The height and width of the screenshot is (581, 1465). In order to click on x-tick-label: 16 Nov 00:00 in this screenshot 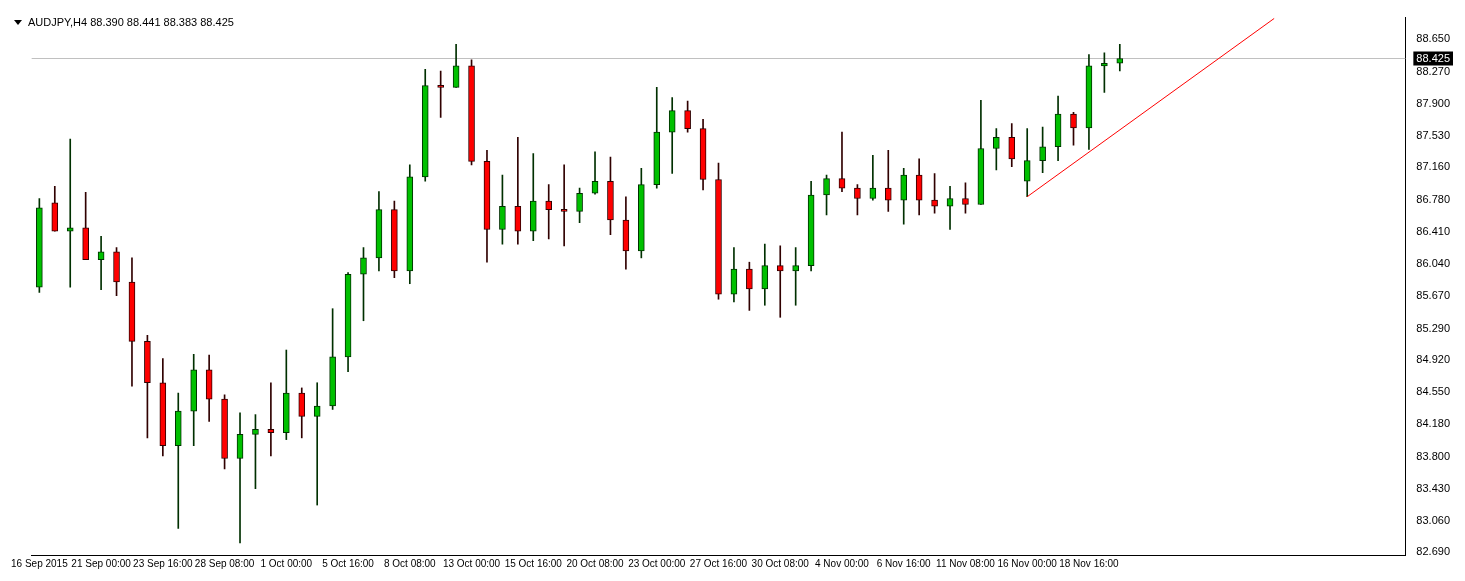, I will do `click(1027, 563)`.